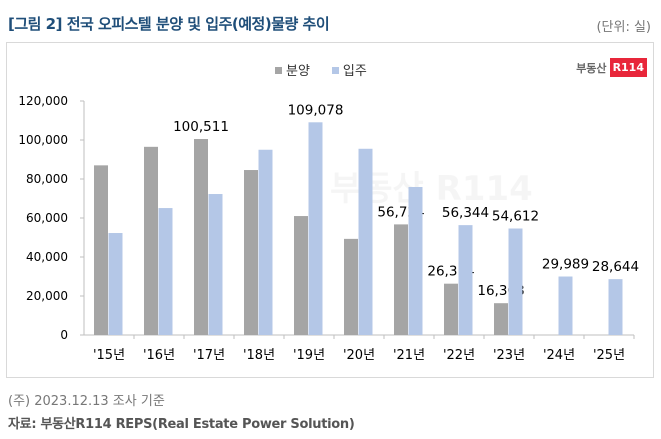 The image size is (661, 439). What do you see at coordinates (165, 271) in the screenshot?
I see `bar-입주-'16년` at bounding box center [165, 271].